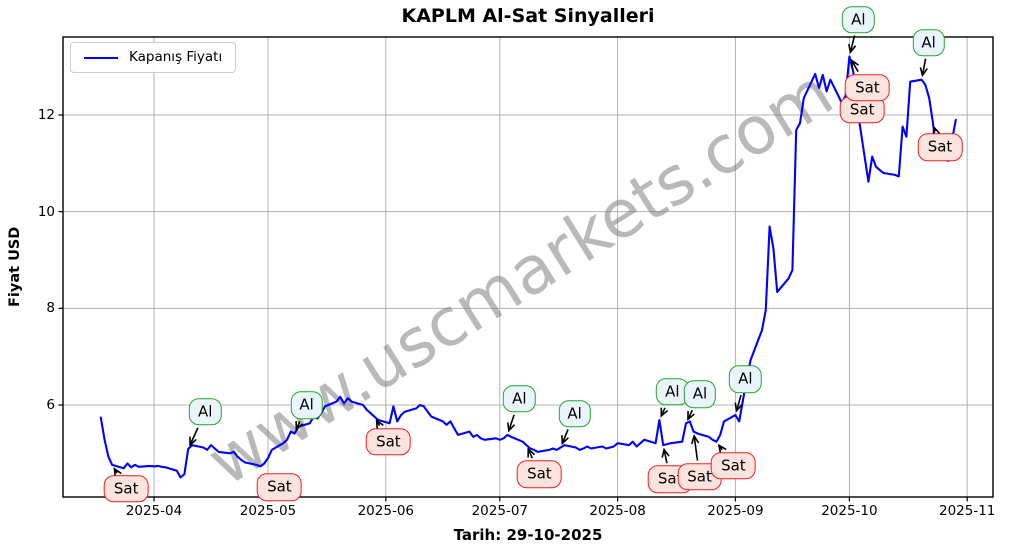 The image size is (1013, 554). Describe the element at coordinates (46, 211) in the screenshot. I see `y-tick-label: 10` at that location.